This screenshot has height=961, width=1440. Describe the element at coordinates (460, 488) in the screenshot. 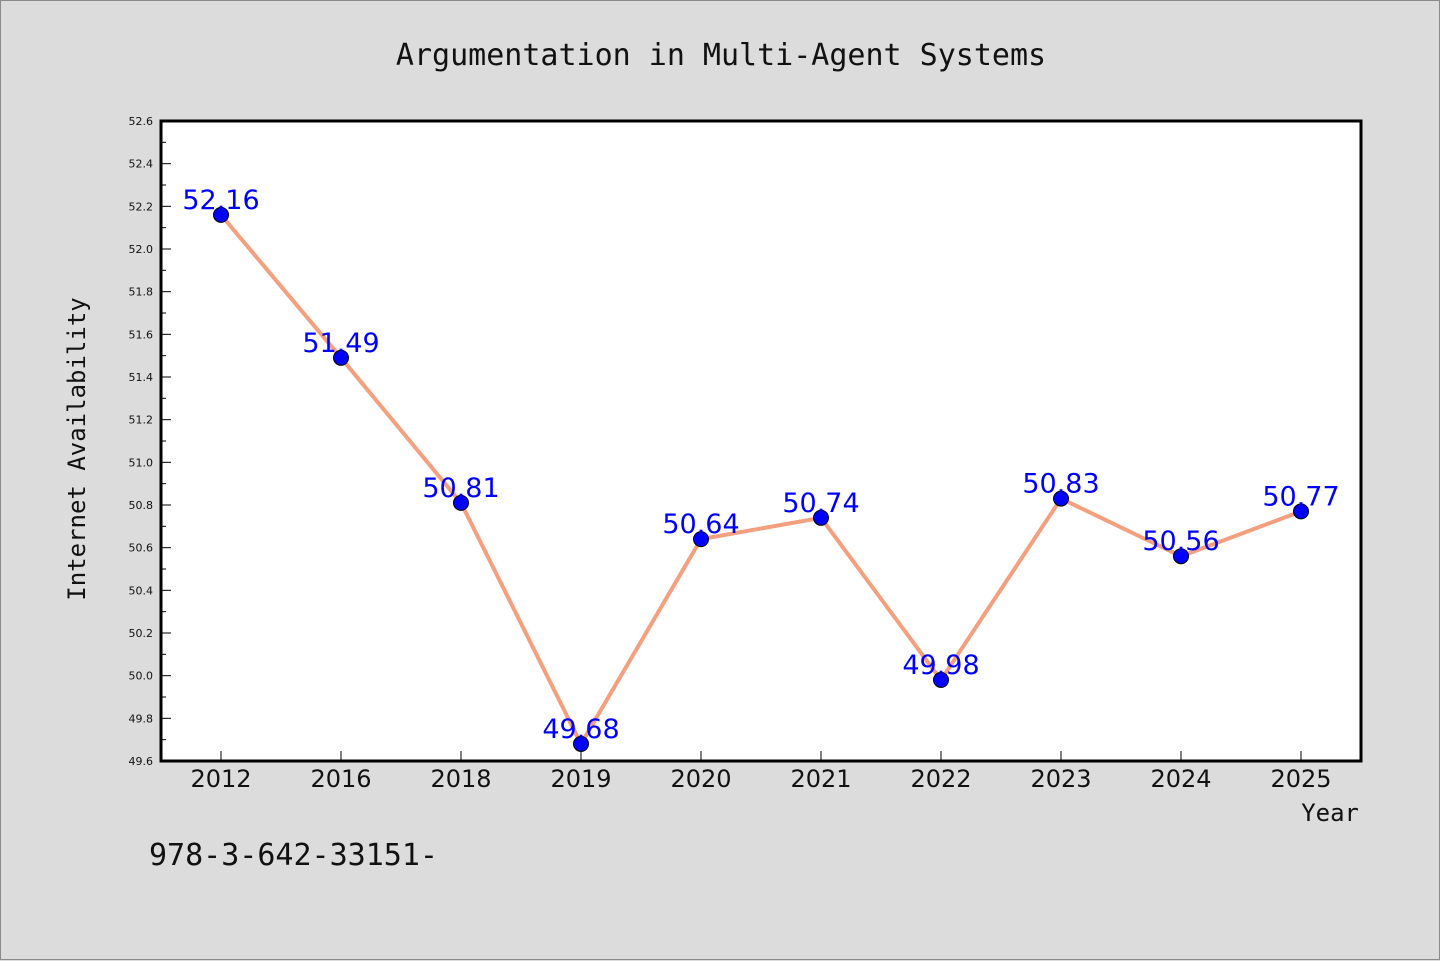

I see `data-label: 50.81` at that location.